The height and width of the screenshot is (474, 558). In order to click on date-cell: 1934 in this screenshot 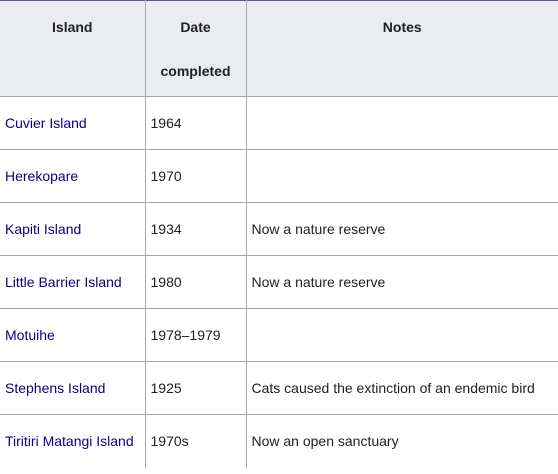, I will do `click(195, 229)`.